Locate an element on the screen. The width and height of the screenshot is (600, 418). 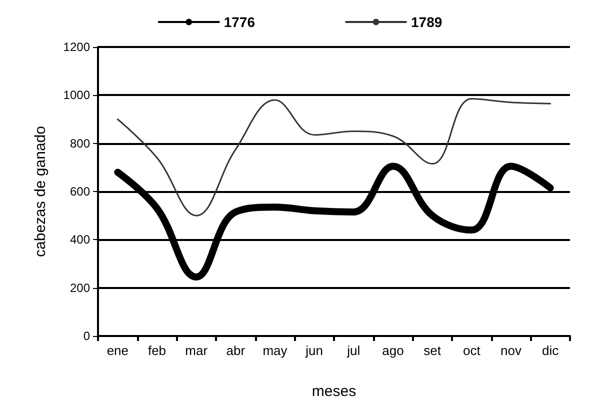
x-tick-label: set is located at coordinates (433, 350).